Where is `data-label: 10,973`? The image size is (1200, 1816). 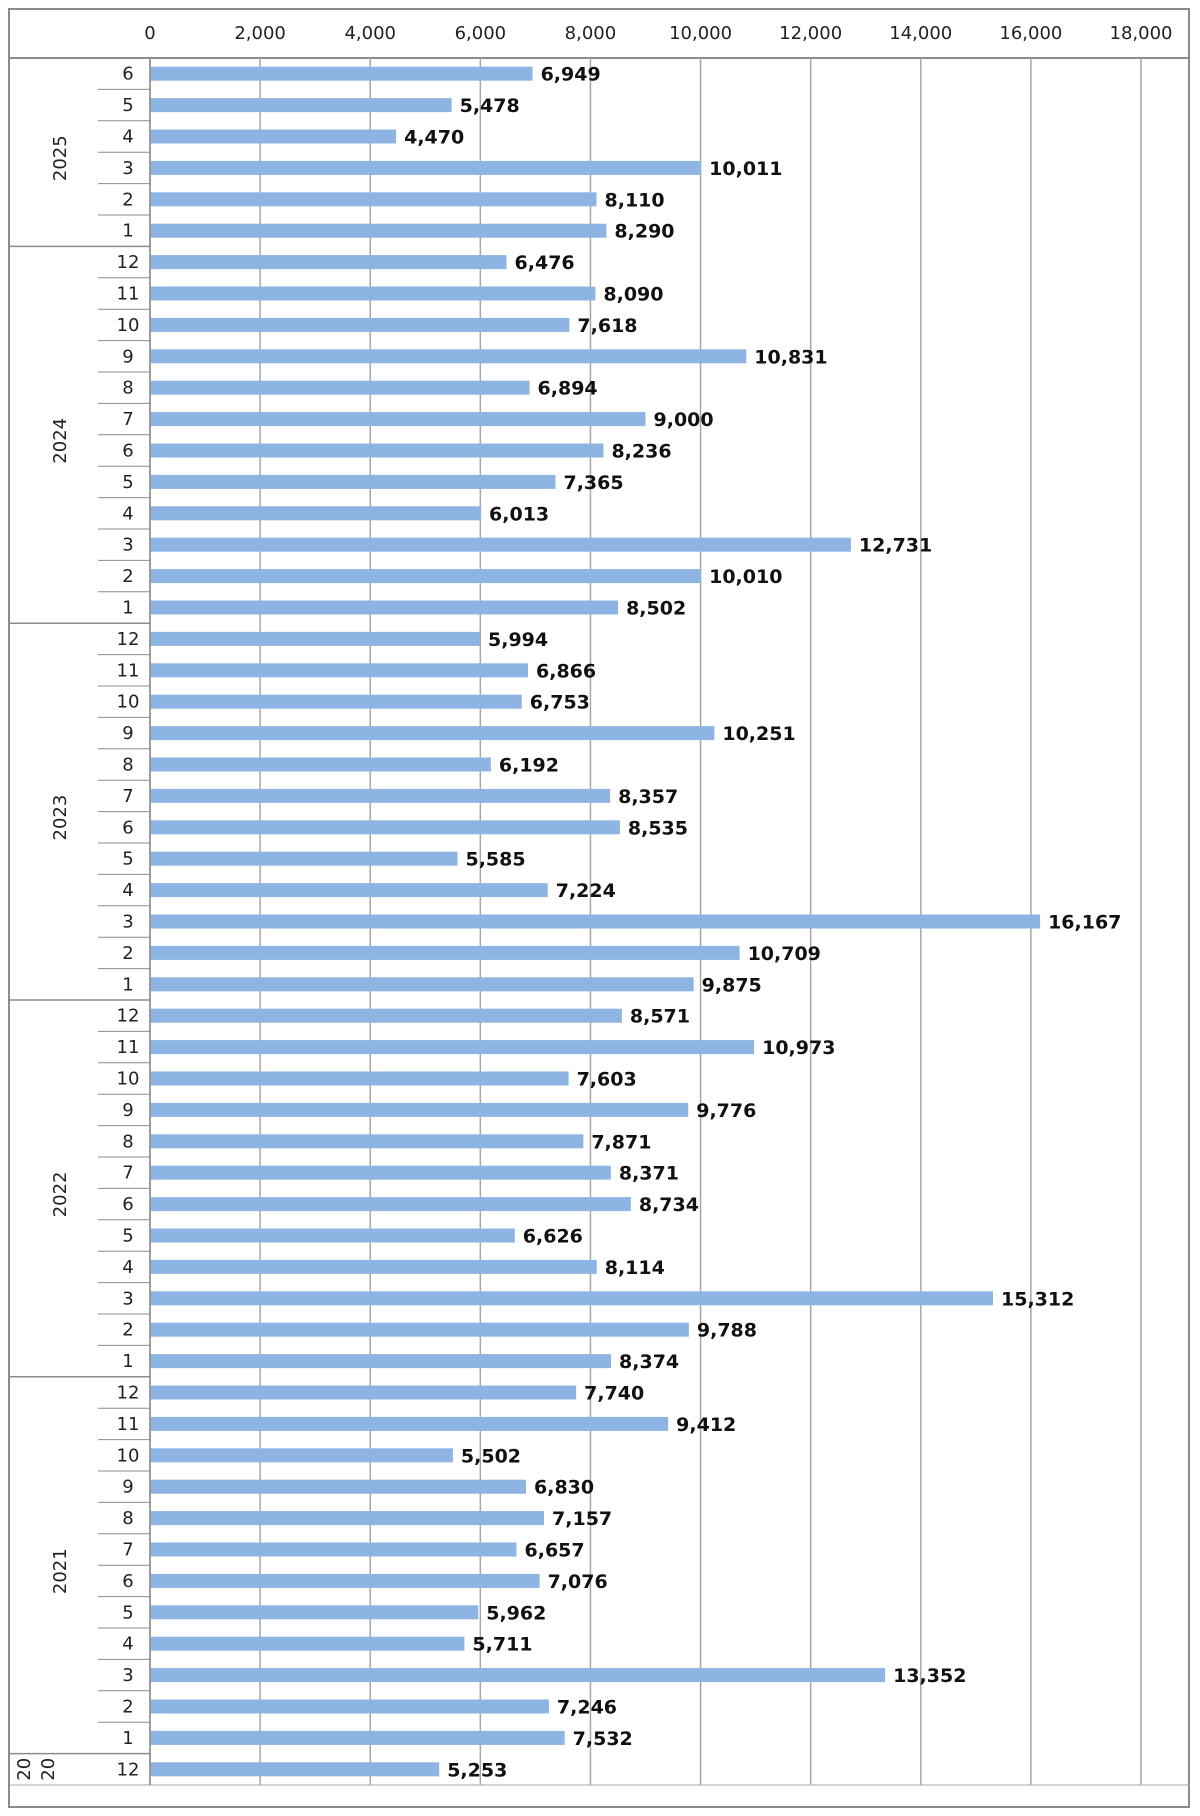
data-label: 10,973 is located at coordinates (798, 1048).